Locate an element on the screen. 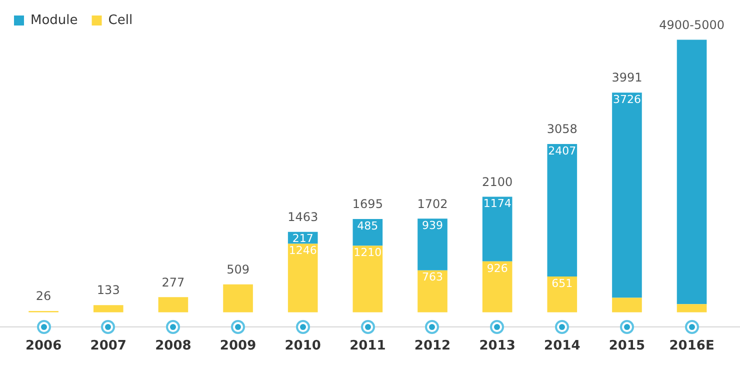  x-tick-label: 2012 is located at coordinates (432, 346).